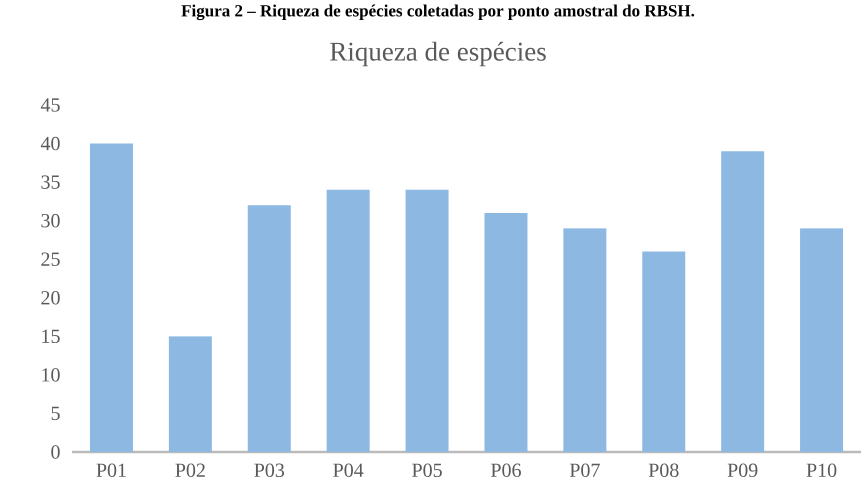 The image size is (861, 504). Describe the element at coordinates (50, 182) in the screenshot. I see `y-tick-label: 35` at that location.